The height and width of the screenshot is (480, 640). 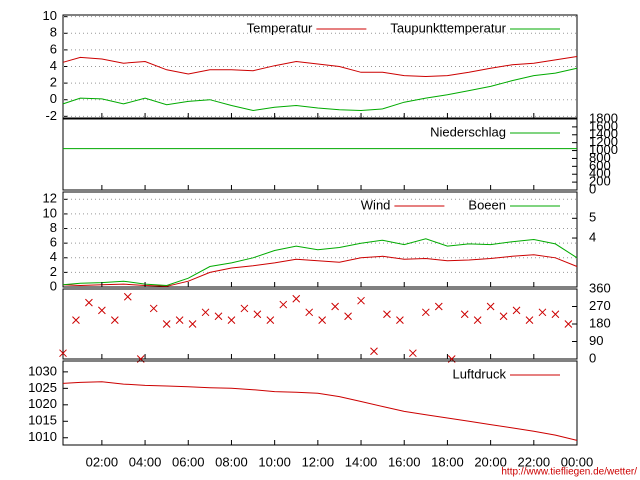 What do you see at coordinates (600, 305) in the screenshot?
I see `y2-tick-label: 270` at bounding box center [600, 305].